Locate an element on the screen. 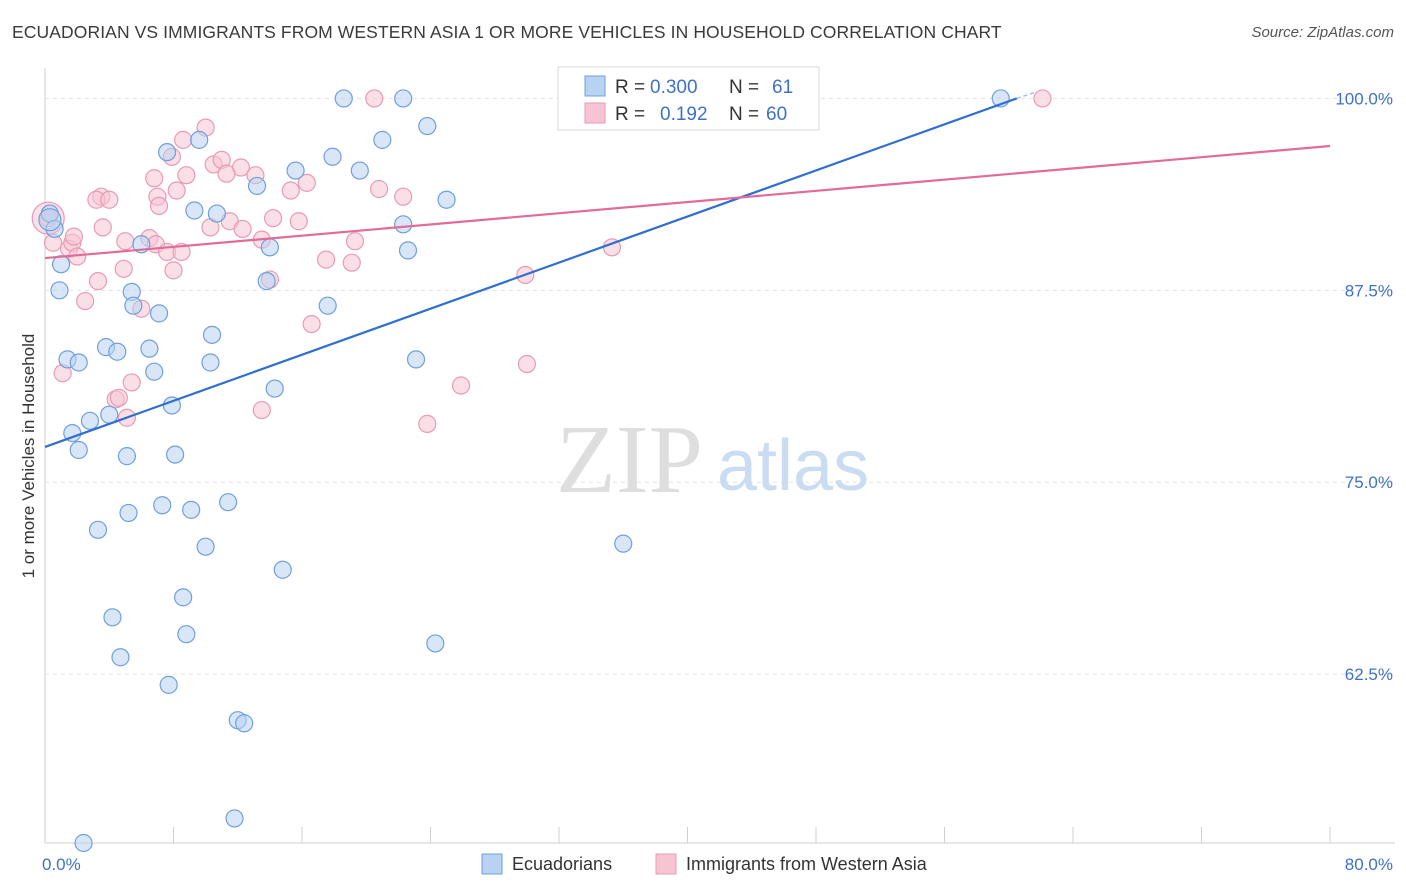  top-legend: R = 0.300 N = 61 R = 0.192 N = 60 is located at coordinates (688, 98).